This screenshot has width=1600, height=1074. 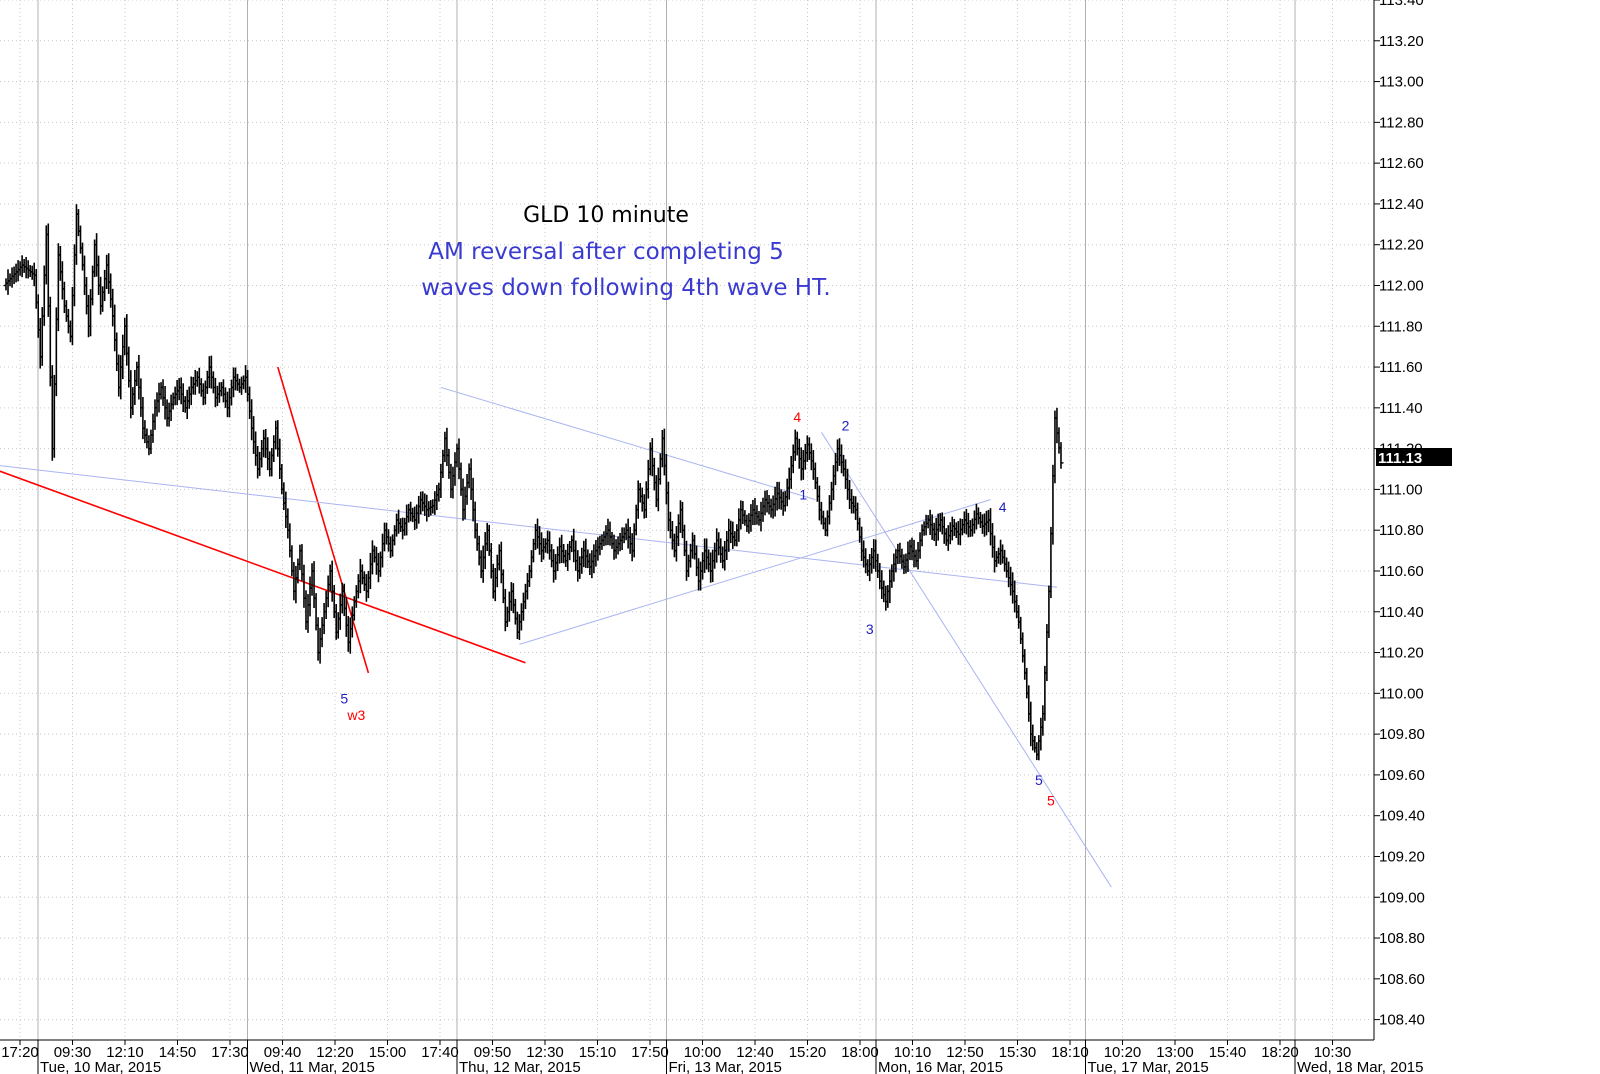 I want to click on last-price-marker: 111.13, so click(x=1414, y=457).